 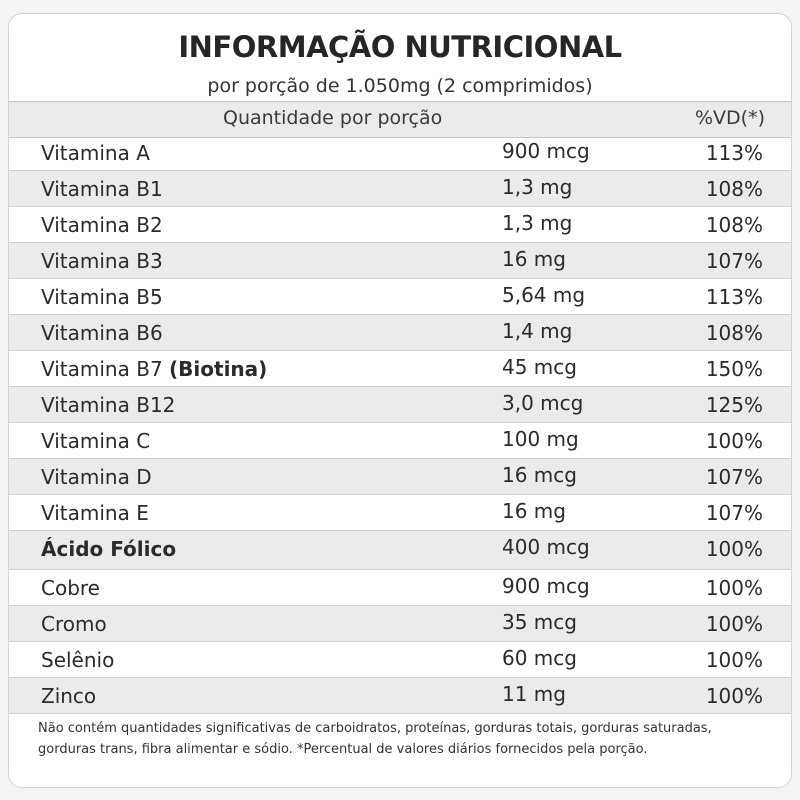 I want to click on nutrient-name: Vitamina B12, so click(x=108, y=405).